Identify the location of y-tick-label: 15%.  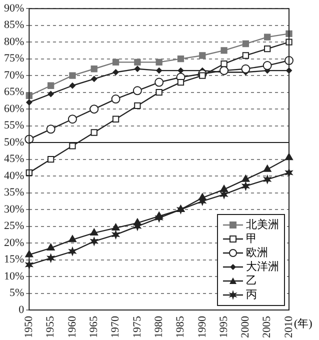
(14, 260).